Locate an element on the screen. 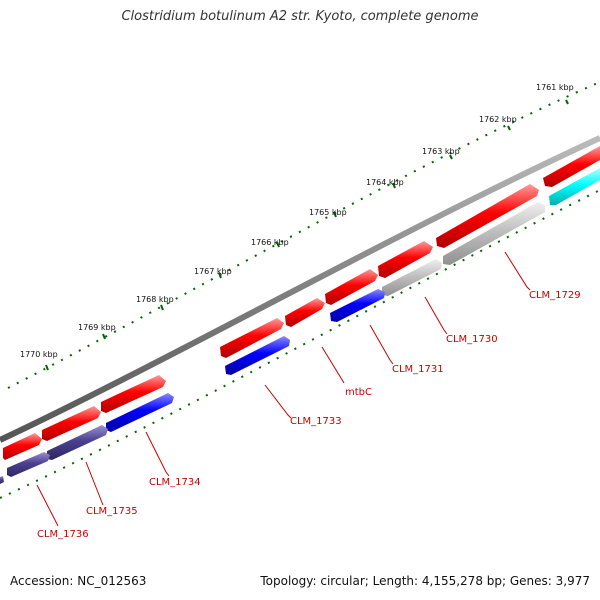 The height and width of the screenshot is (600, 600). scale-label: 1768 kbp is located at coordinates (155, 299).